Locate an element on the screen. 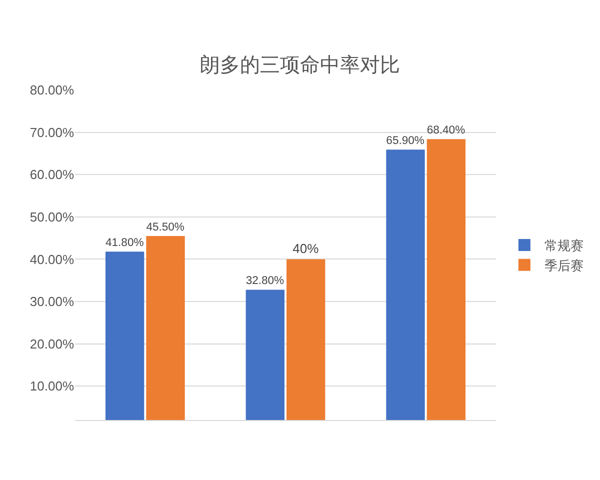 Image resolution: width=600 pixels, height=480 pixels. y-tick-label: 20.00% is located at coordinates (52, 344).